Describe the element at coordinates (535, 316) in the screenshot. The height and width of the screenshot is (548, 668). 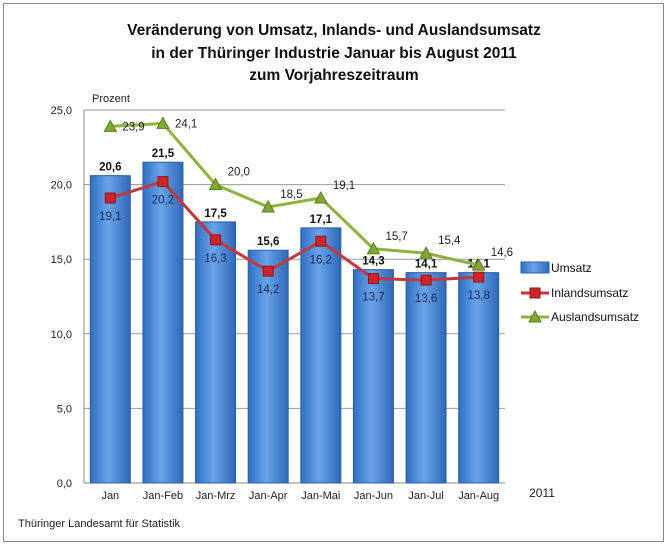
I see `legend-marker-auslandsumsatz` at that location.